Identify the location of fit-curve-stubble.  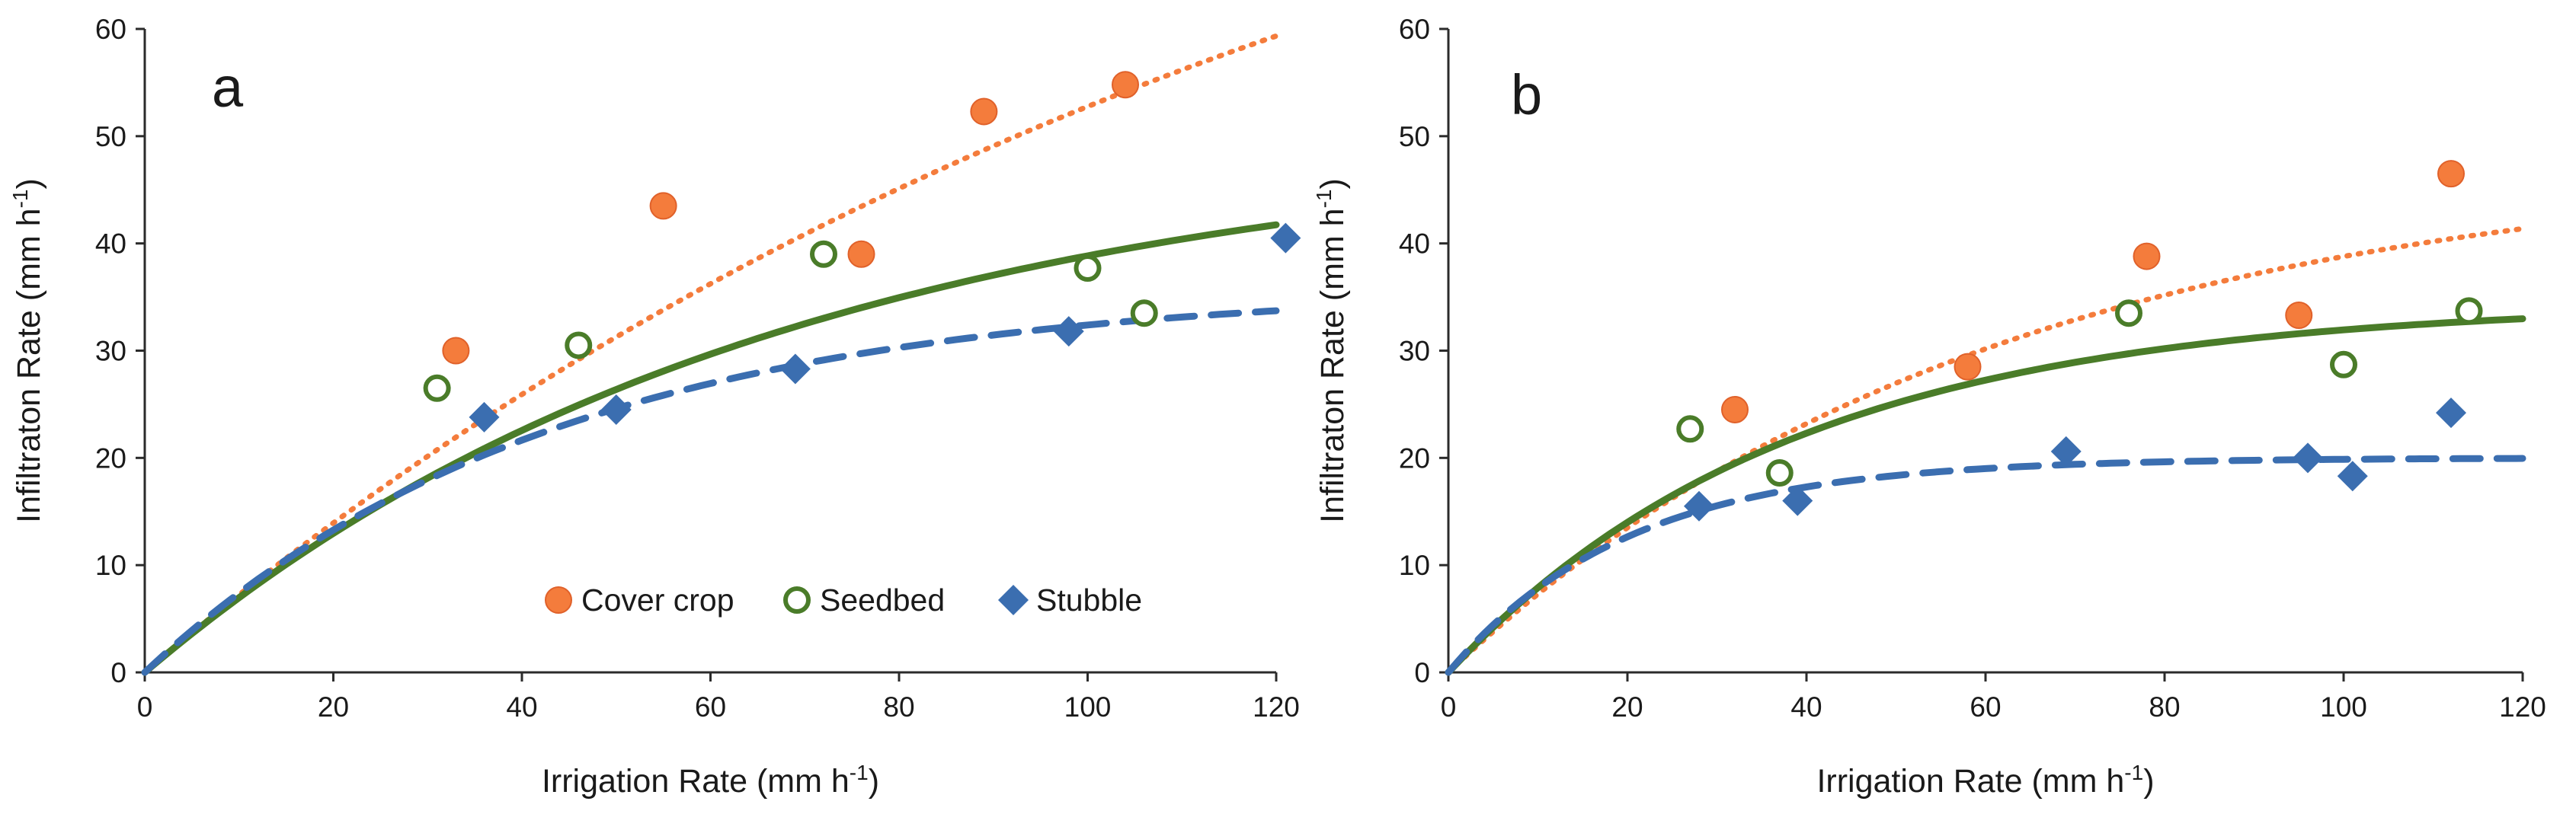
(1985, 565).